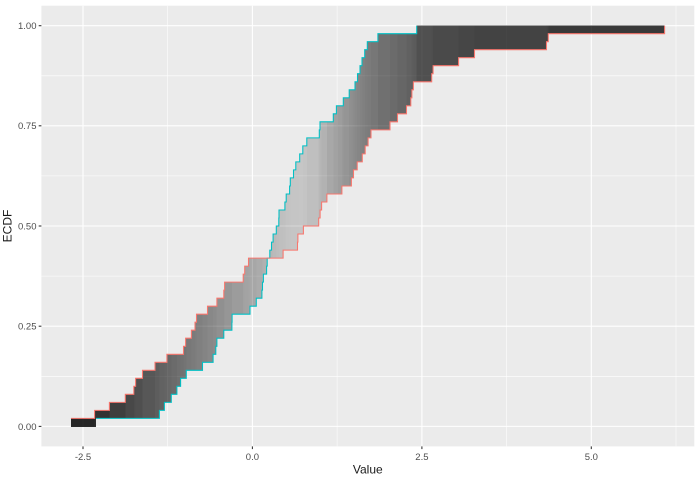 The image size is (700, 485). What do you see at coordinates (368, 470) in the screenshot?
I see `svg-text: Value` at bounding box center [368, 470].